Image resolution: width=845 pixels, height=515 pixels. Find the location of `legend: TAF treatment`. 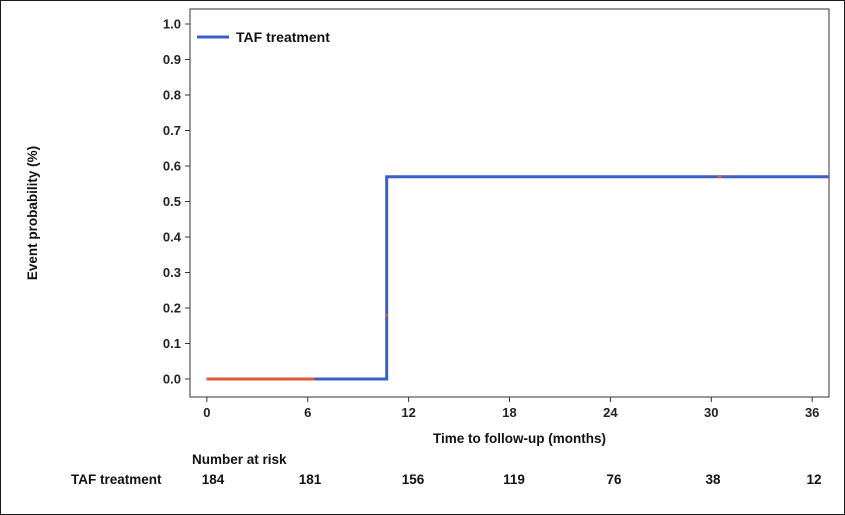

legend: TAF treatment is located at coordinates (263, 37).